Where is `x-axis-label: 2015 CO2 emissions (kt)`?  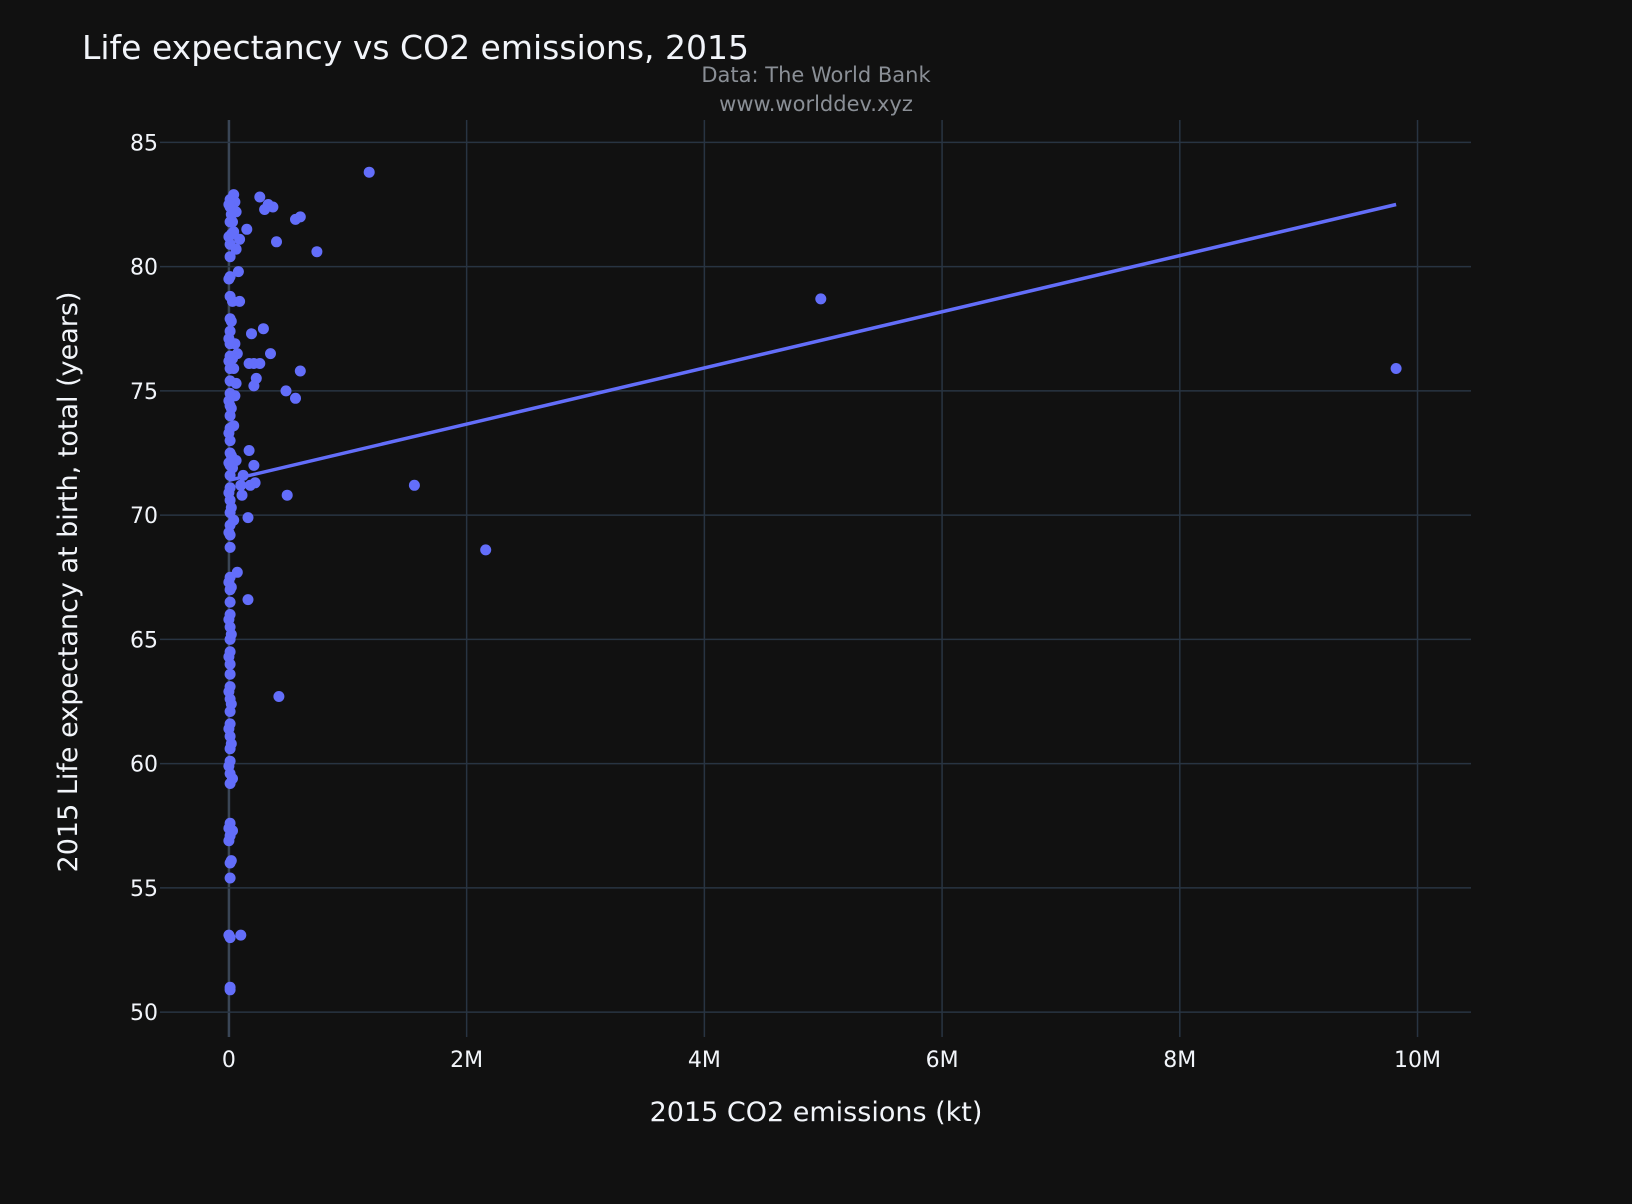 x-axis-label: 2015 CO2 emissions (kt) is located at coordinates (816, 1112).